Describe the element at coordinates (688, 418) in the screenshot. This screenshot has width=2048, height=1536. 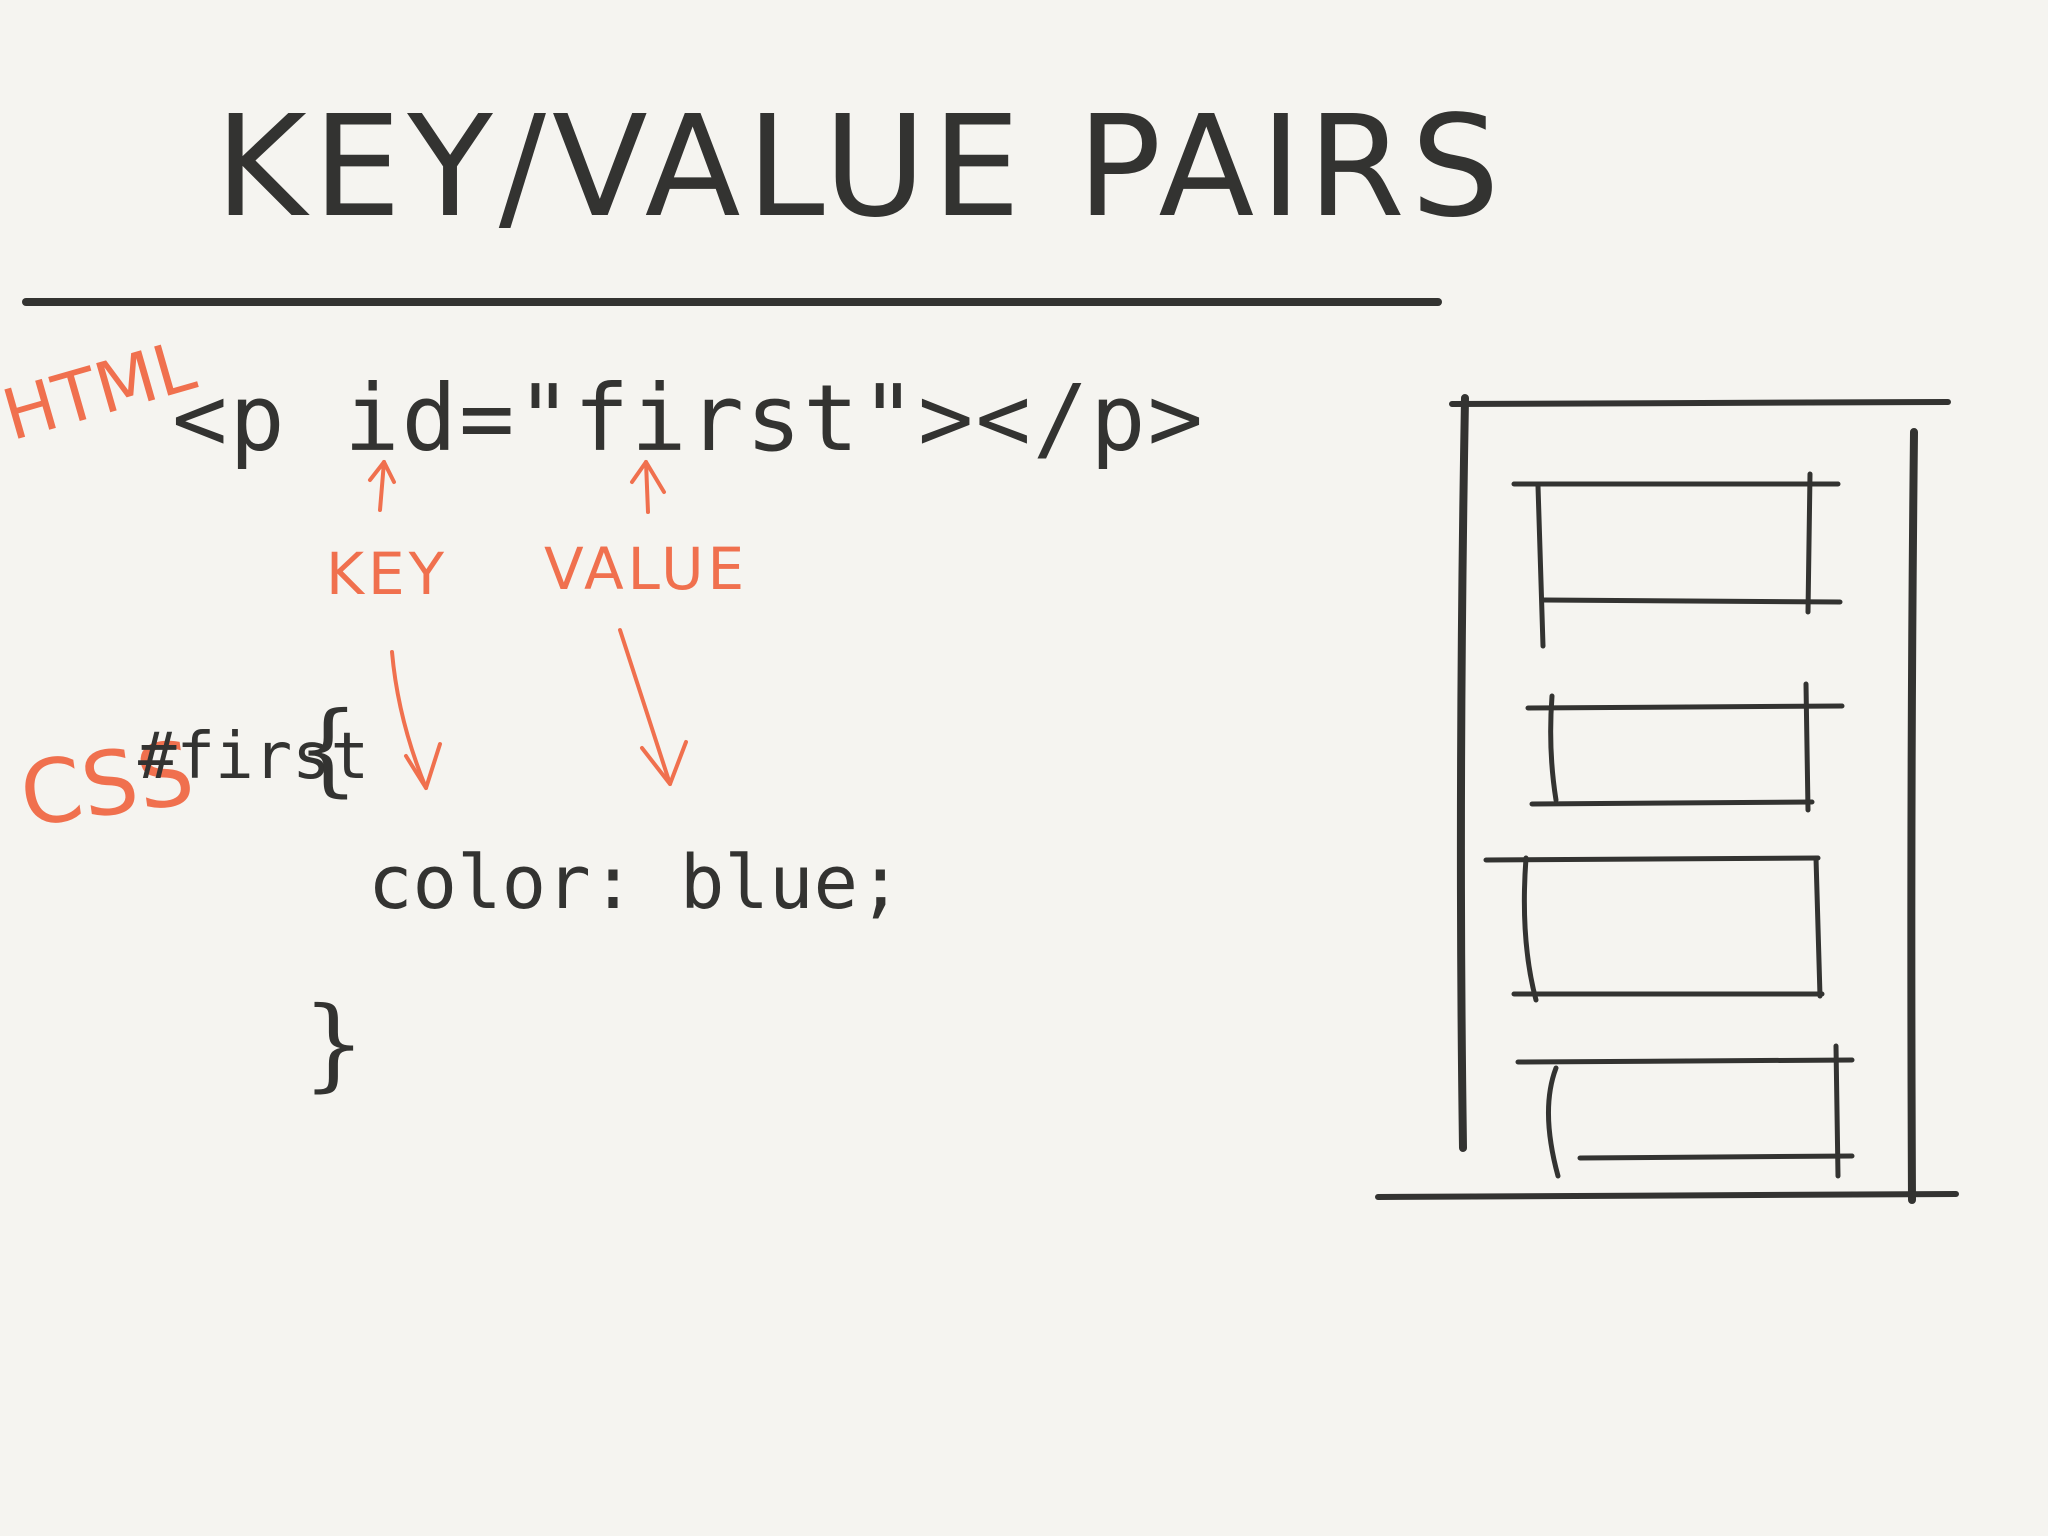
I see `html-code-line: <p id="first"></p>` at that location.